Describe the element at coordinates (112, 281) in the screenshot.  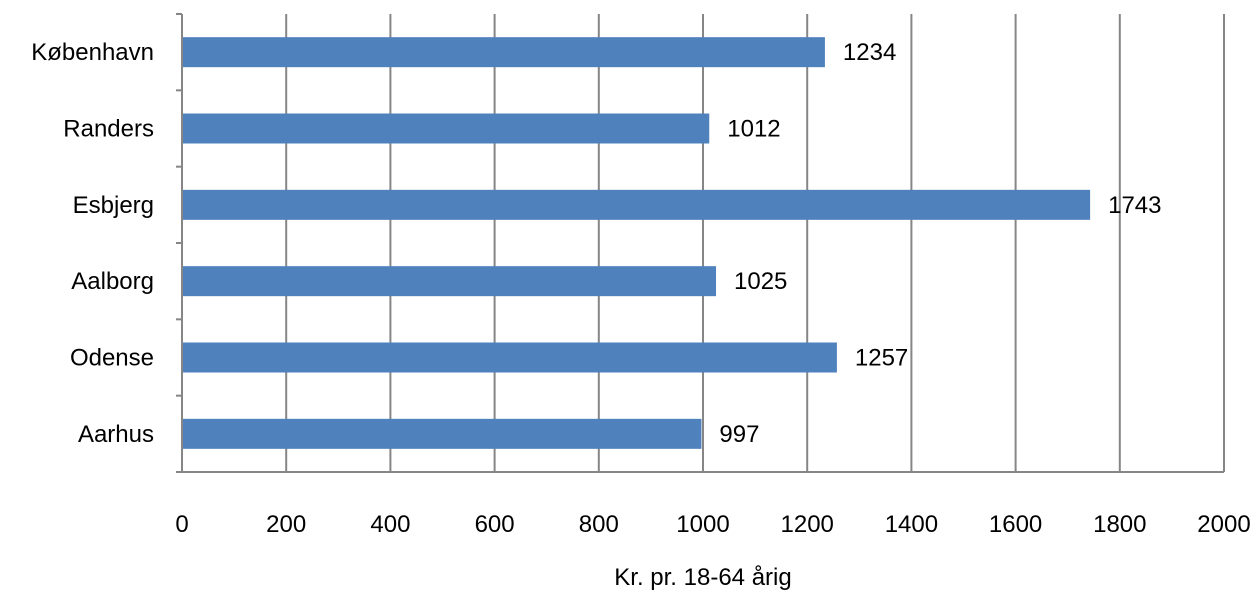
I see `category-label: Aalborg` at that location.